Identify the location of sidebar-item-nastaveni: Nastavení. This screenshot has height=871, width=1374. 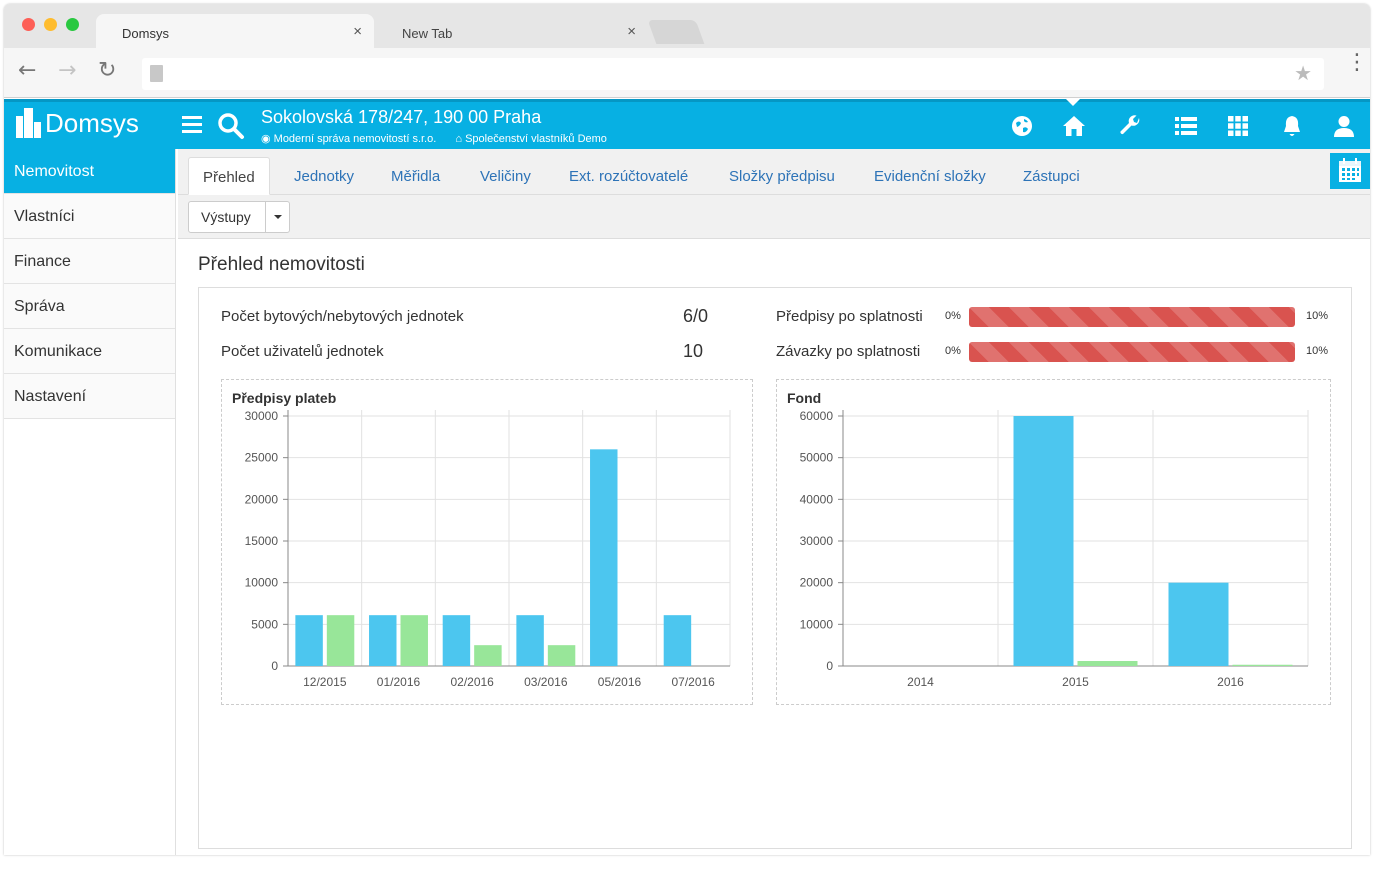
(89, 396).